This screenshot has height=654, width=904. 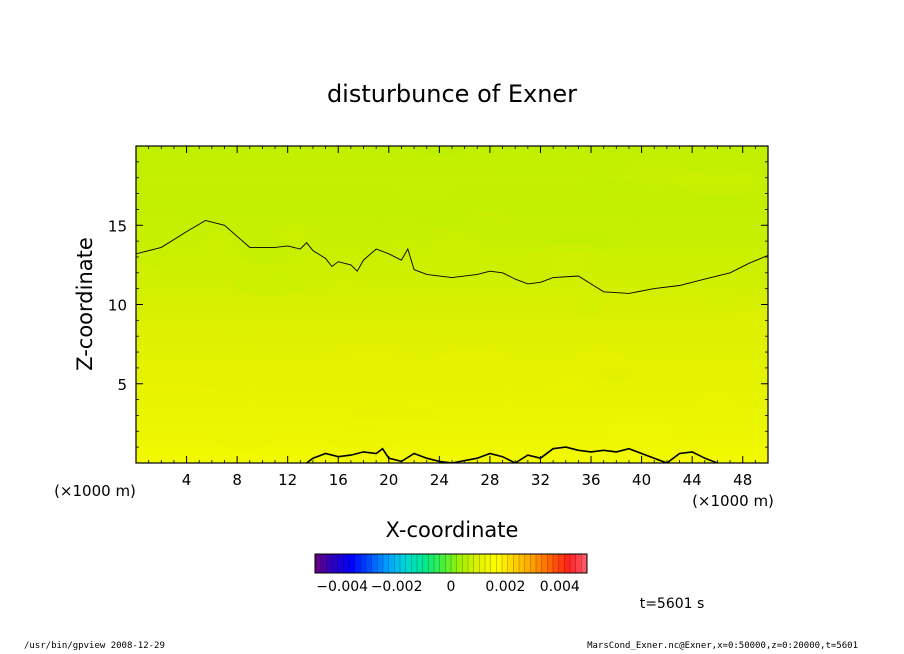 What do you see at coordinates (85, 304) in the screenshot?
I see `y-axis-title: Z-coordinate` at bounding box center [85, 304].